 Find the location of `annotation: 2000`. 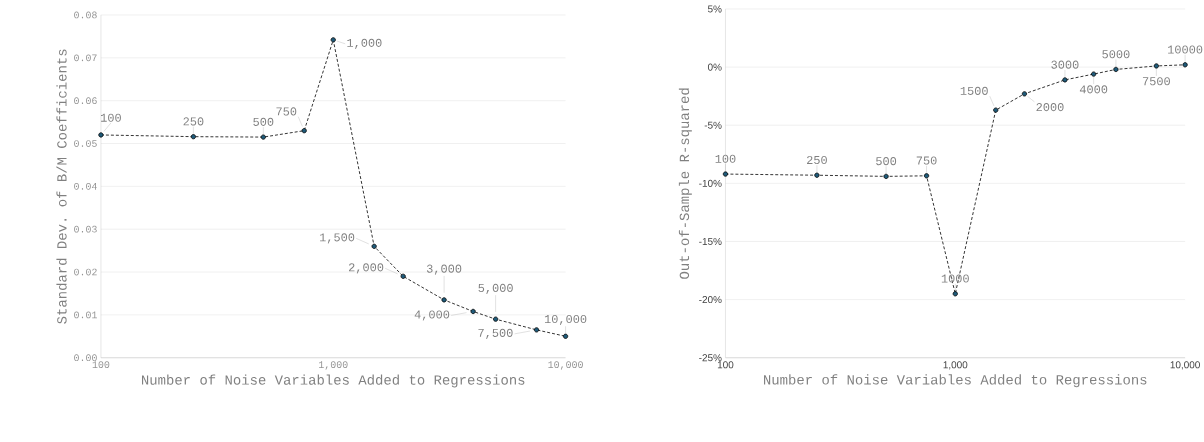

annotation: 2000 is located at coordinates (1050, 107).